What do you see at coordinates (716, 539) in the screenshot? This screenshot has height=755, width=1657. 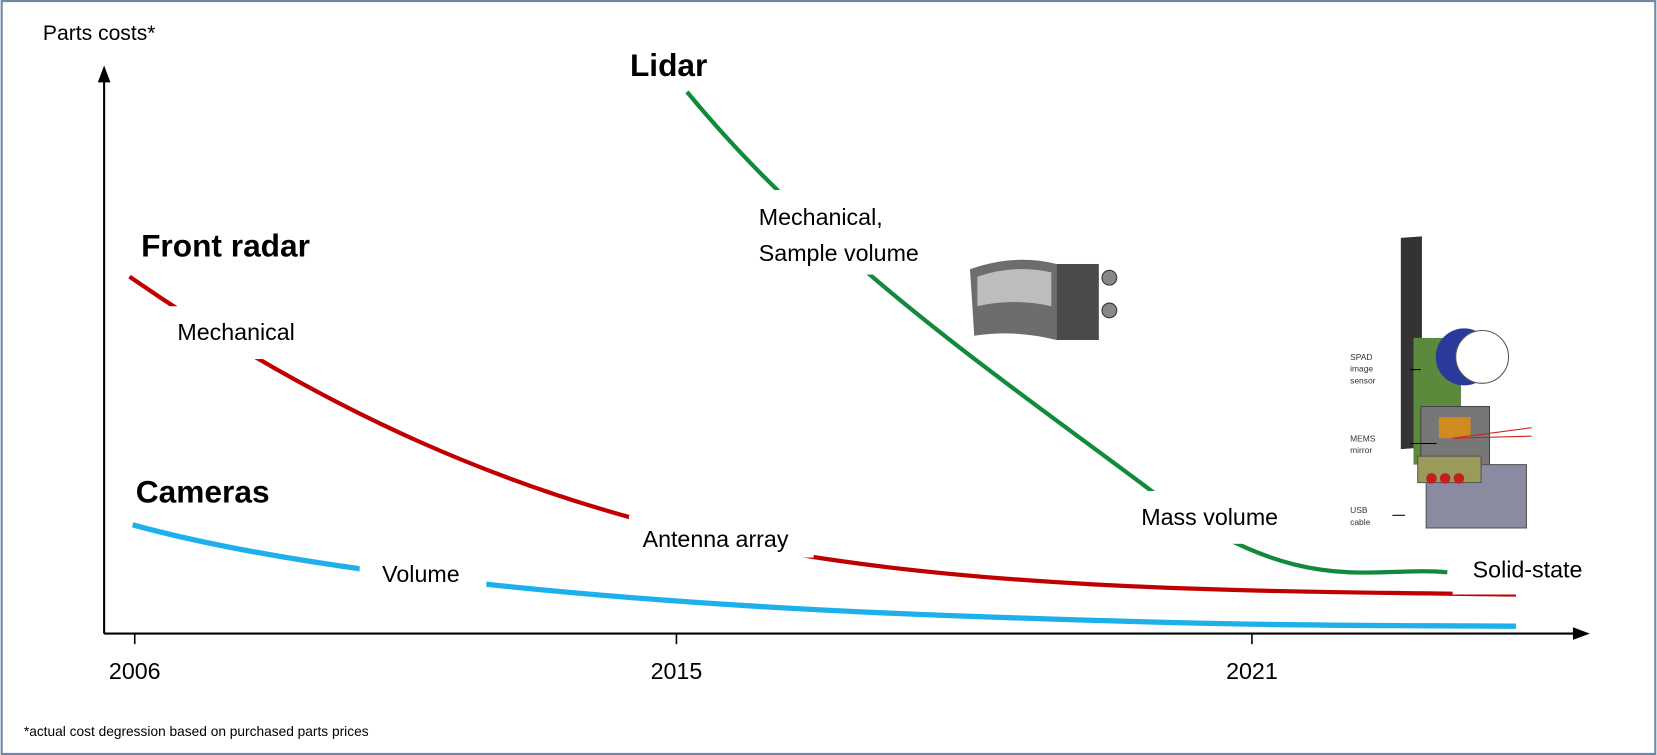 I see `stage-label: Antenna array` at bounding box center [716, 539].